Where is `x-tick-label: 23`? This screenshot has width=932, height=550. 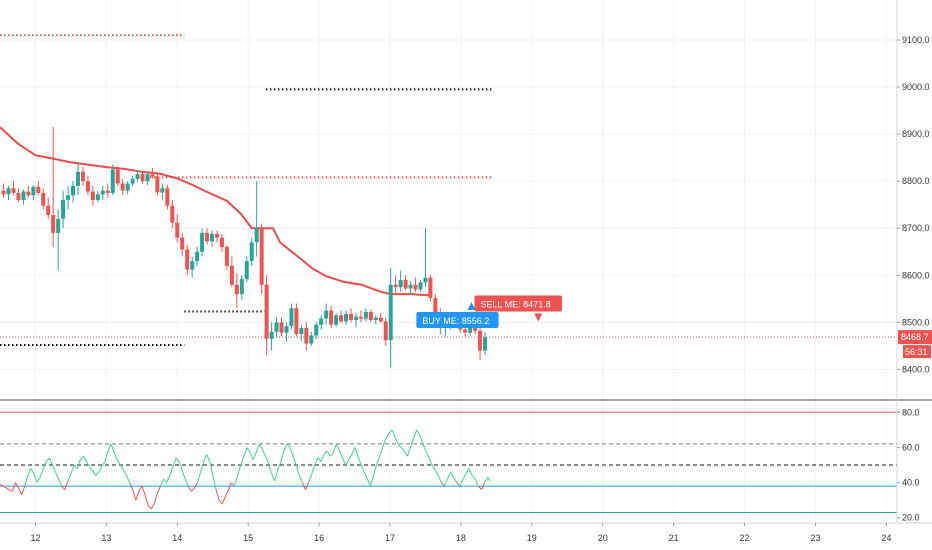 x-tick-label: 23 is located at coordinates (815, 538).